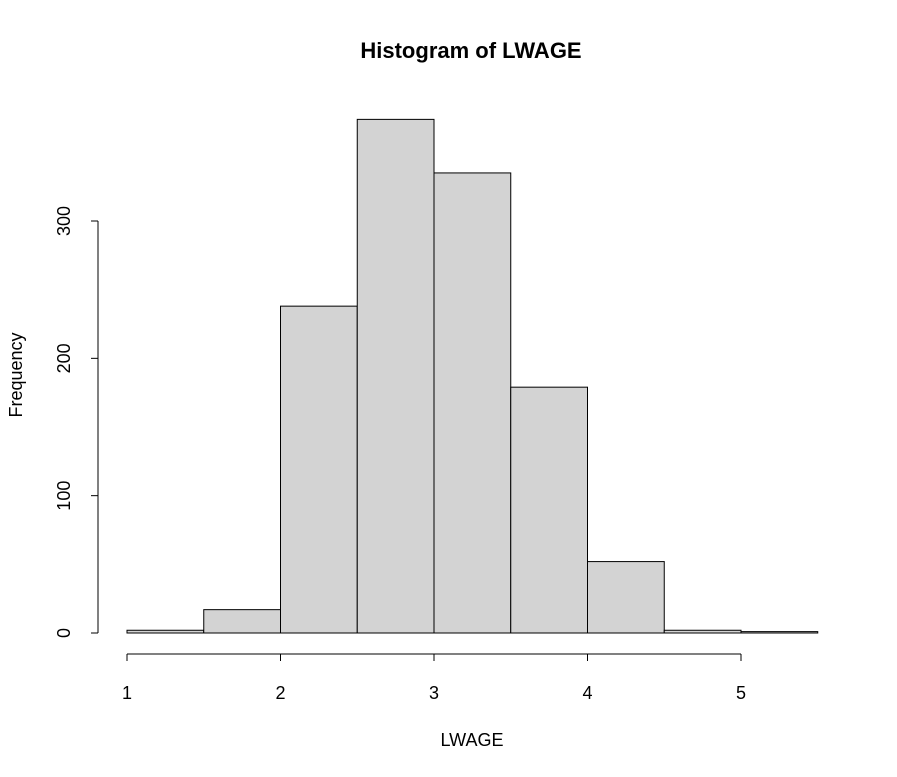  What do you see at coordinates (127, 693) in the screenshot?
I see `x-tick-label: 1` at bounding box center [127, 693].